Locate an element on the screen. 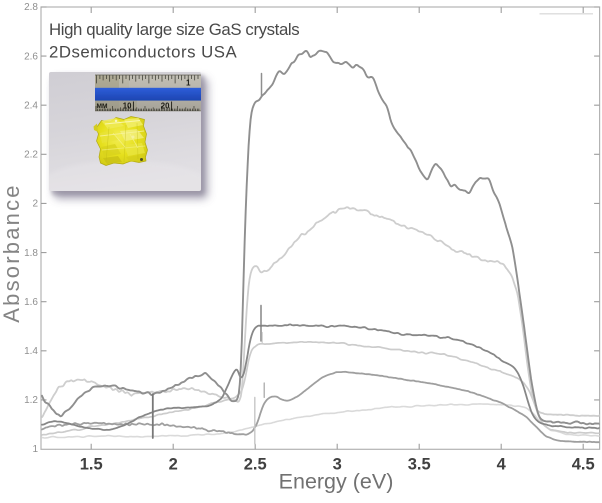 The image size is (602, 503). svg-text: 1.8 is located at coordinates (31, 253).